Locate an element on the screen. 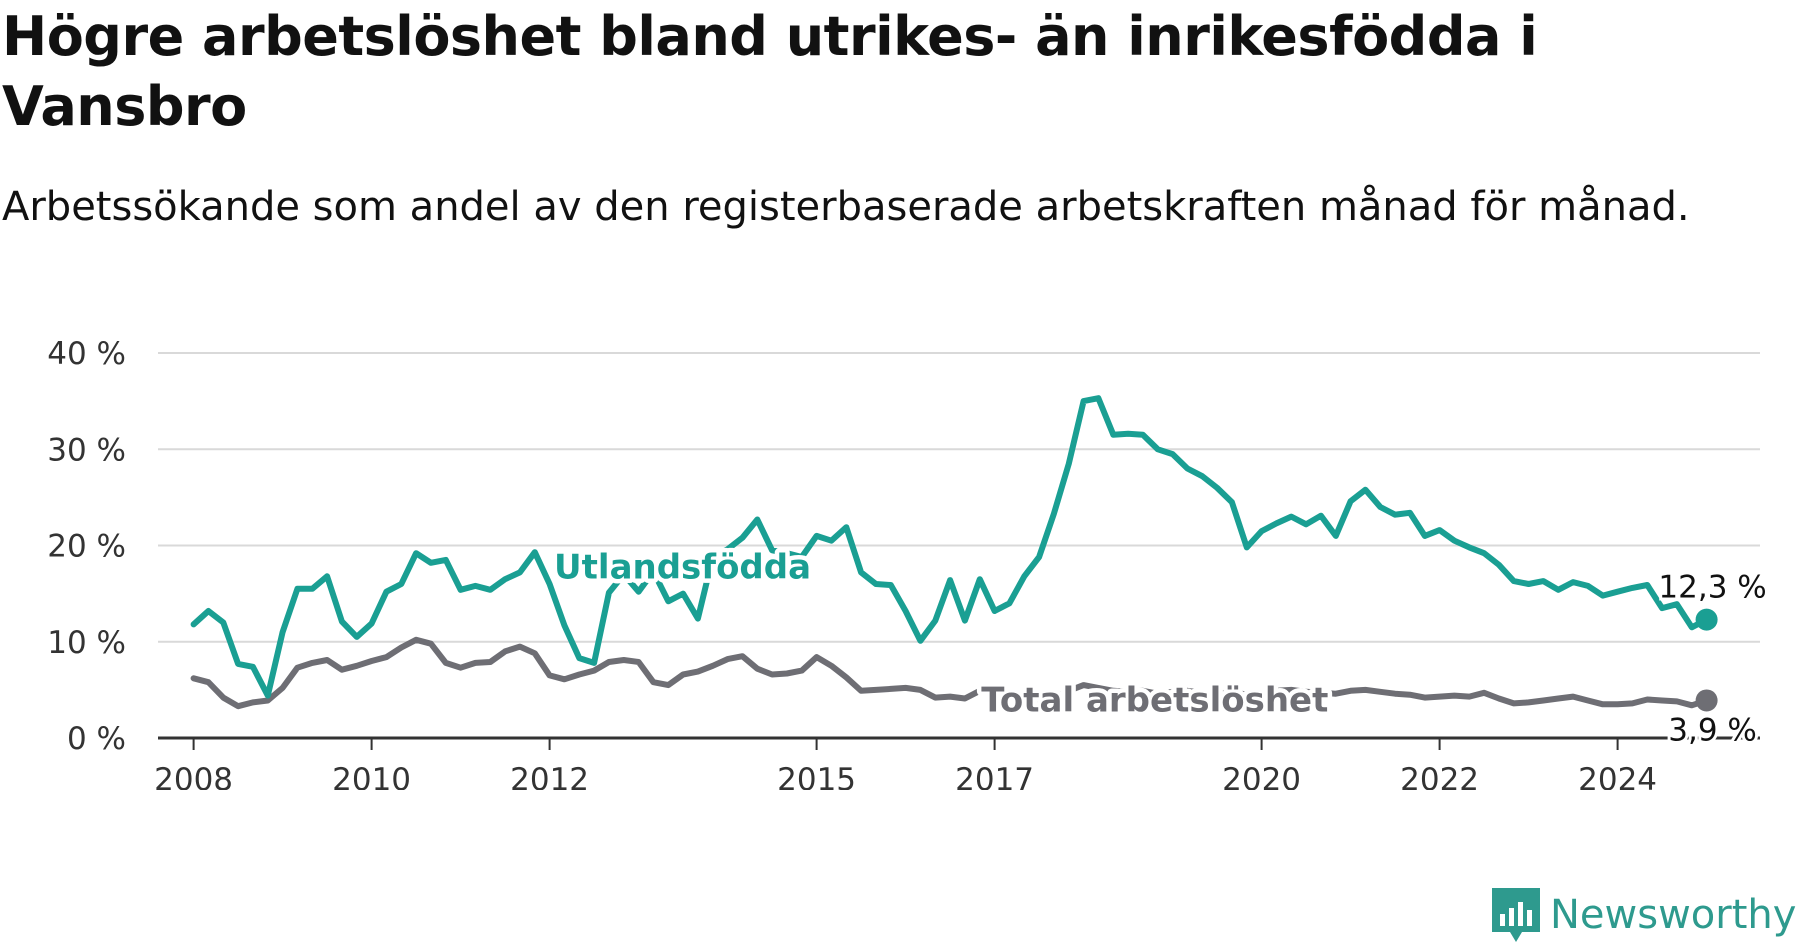 The image size is (1800, 948). x-tick-label: 2015 is located at coordinates (816, 776).